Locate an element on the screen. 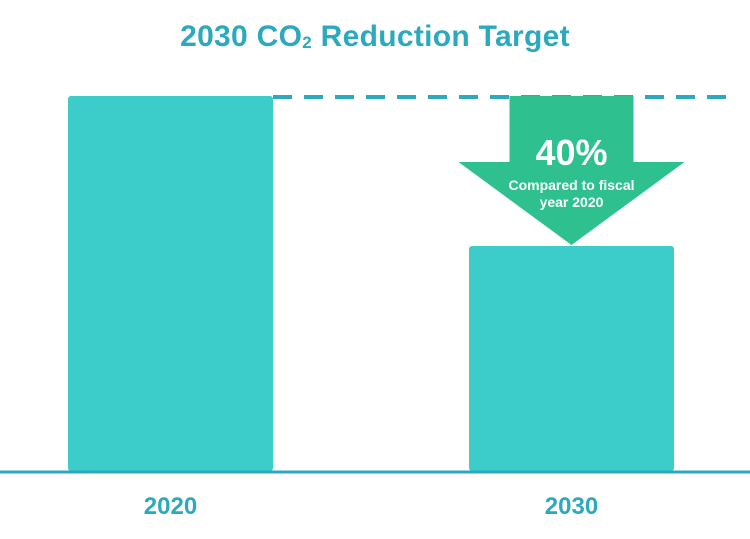 The height and width of the screenshot is (539, 750). reduction-note-line1: Compared to fiscal is located at coordinates (571, 185).